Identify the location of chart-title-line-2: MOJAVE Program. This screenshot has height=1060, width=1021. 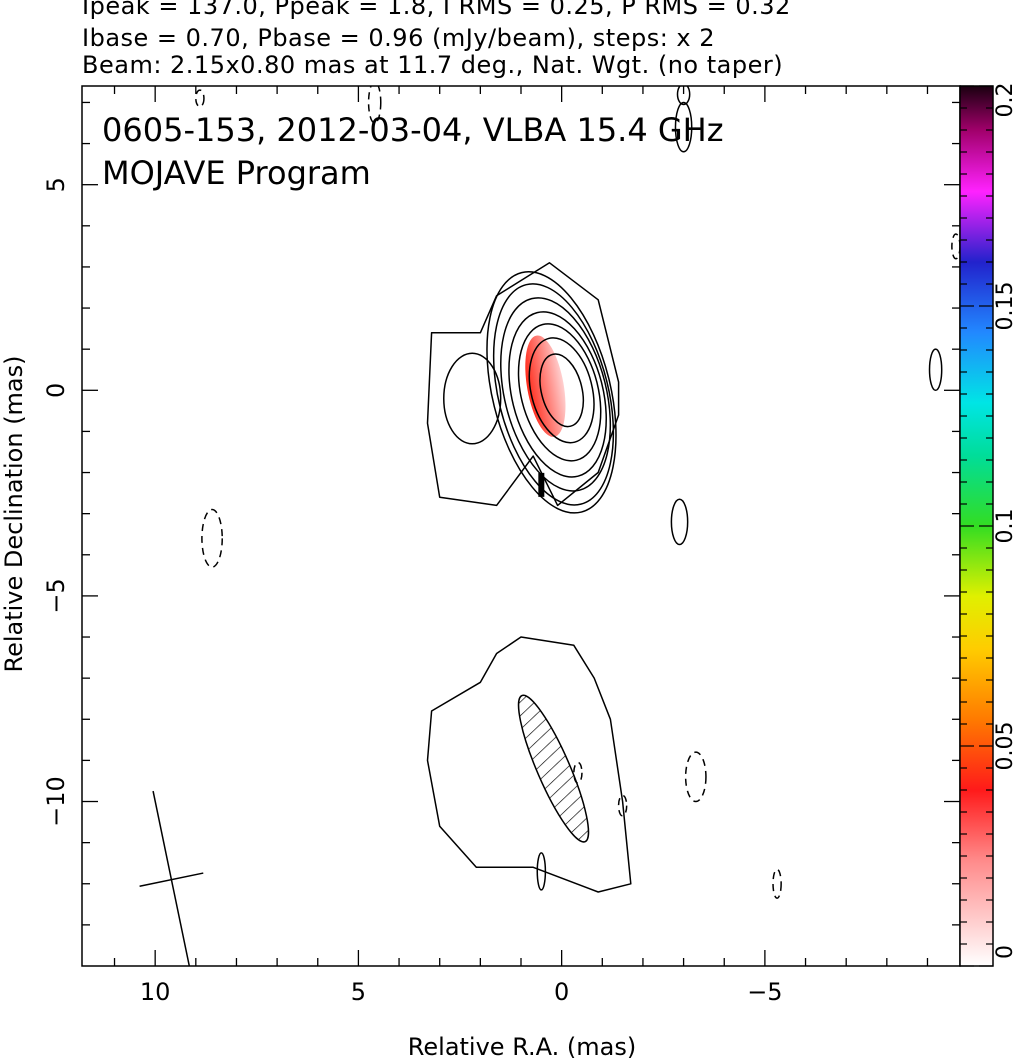
(236, 173).